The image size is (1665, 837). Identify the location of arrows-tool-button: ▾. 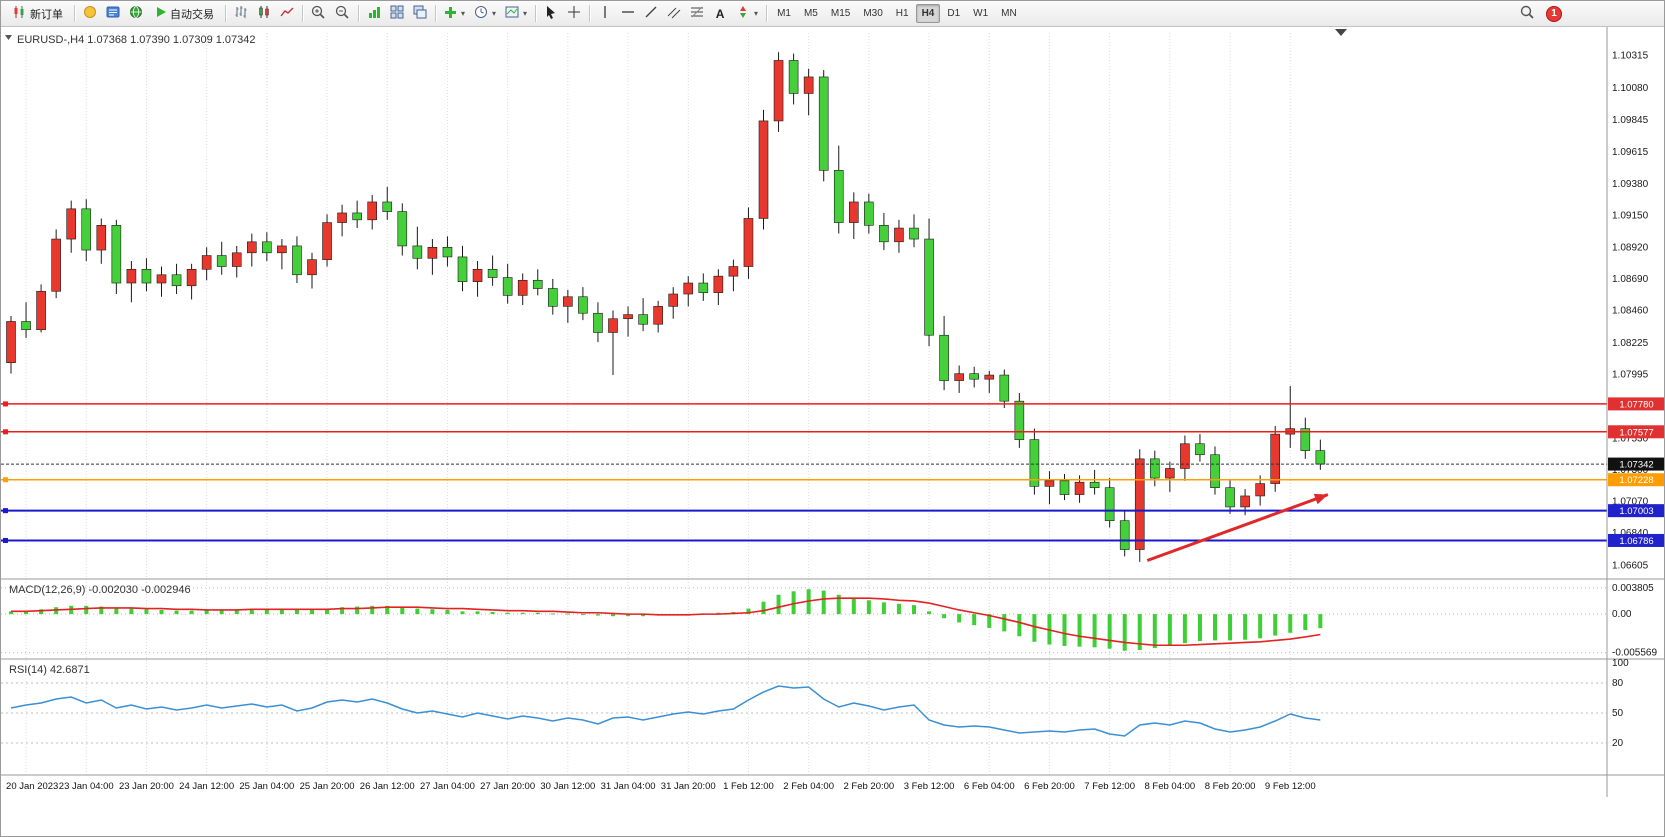
(747, 13).